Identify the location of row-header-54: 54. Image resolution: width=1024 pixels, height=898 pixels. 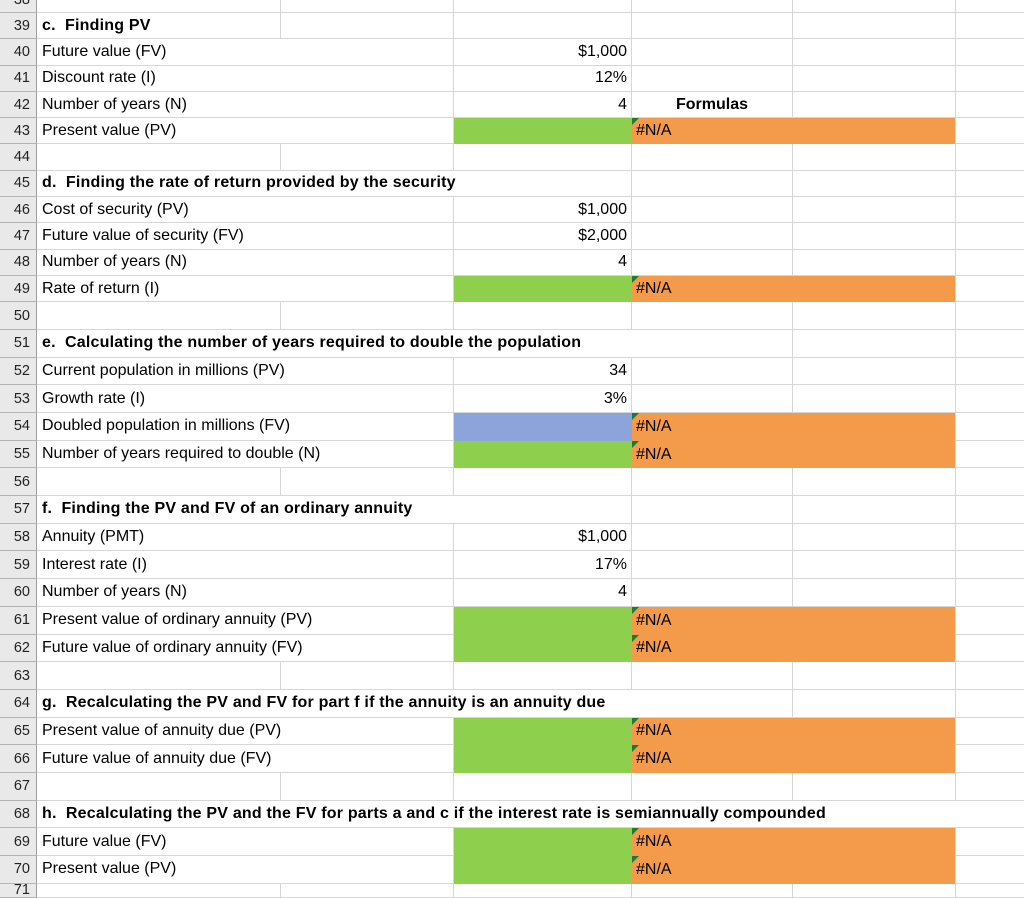
(18, 427).